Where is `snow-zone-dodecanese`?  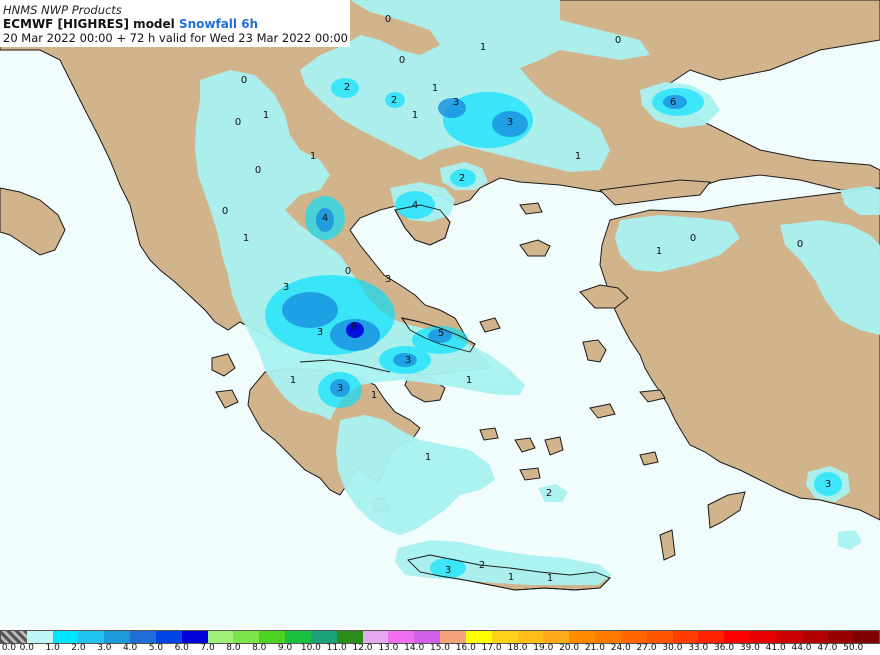
snow-zone-dodecanese is located at coordinates (553, 493).